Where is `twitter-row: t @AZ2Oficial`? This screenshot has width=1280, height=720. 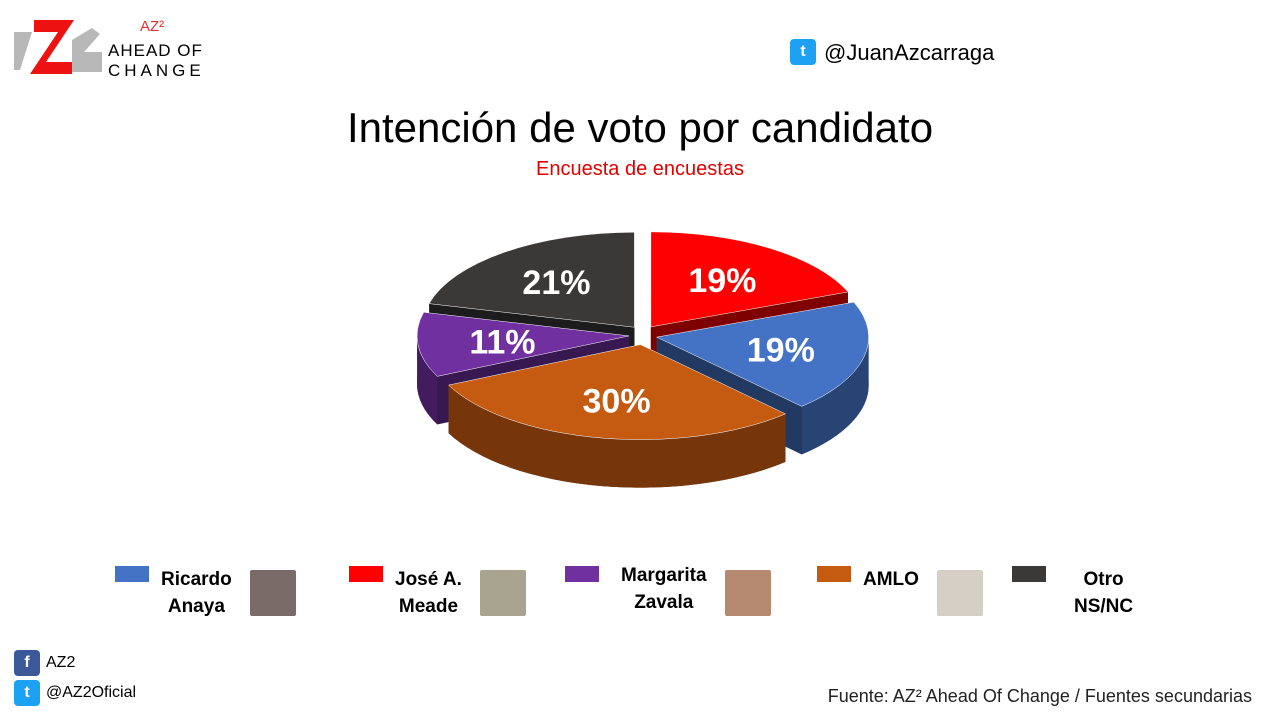 twitter-row: t @AZ2Oficial is located at coordinates (75, 693).